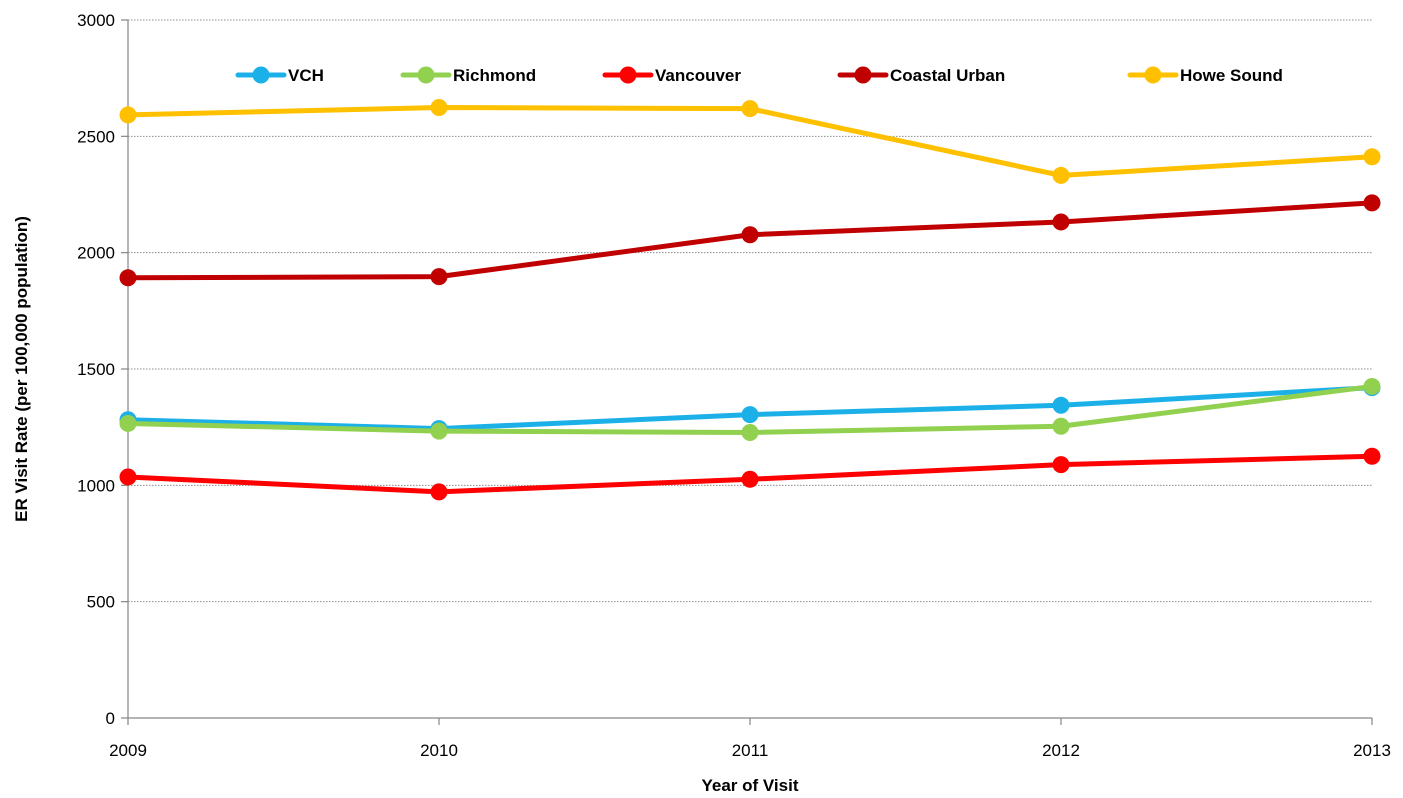 The image size is (1403, 798). Describe the element at coordinates (110, 718) in the screenshot. I see `y-tick-label: 0` at that location.